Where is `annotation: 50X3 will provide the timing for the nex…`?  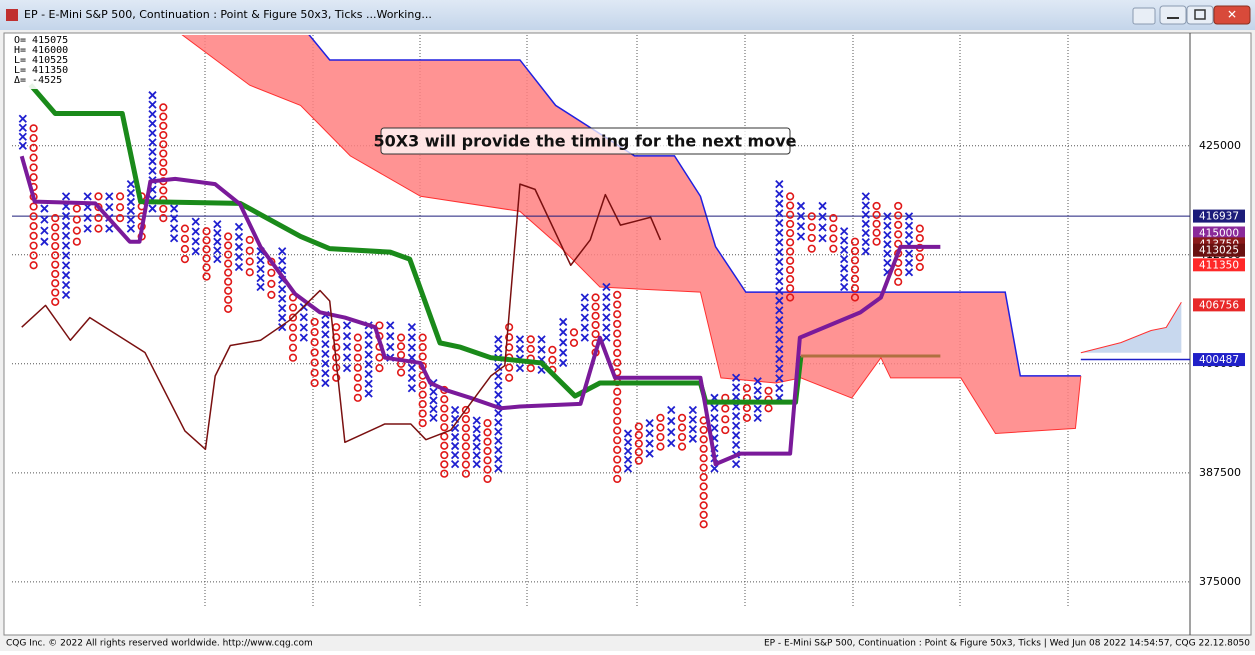
annotation: 50X3 will provide the timing for the nex… is located at coordinates (585, 141).